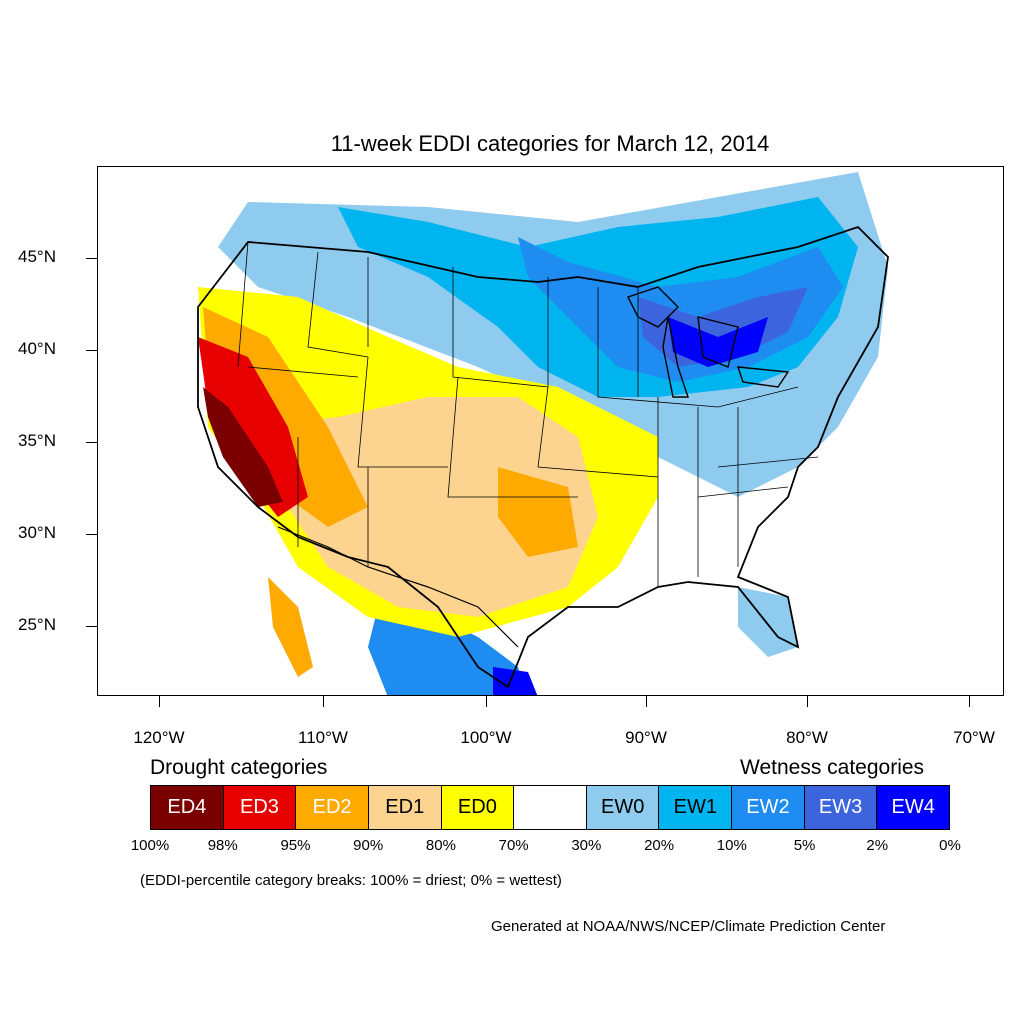  What do you see at coordinates (290, 627) in the screenshot?
I see `dry-region-ed2-baja` at bounding box center [290, 627].